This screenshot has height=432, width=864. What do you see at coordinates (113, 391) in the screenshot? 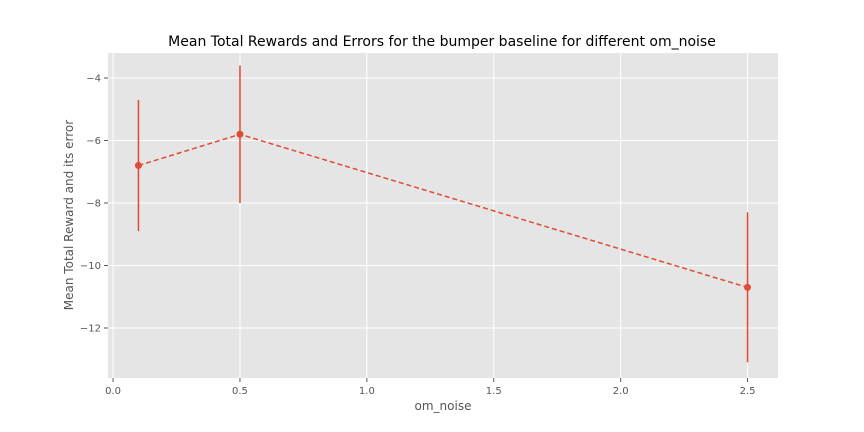
I see `x-tick-label: 0.0` at bounding box center [113, 391].